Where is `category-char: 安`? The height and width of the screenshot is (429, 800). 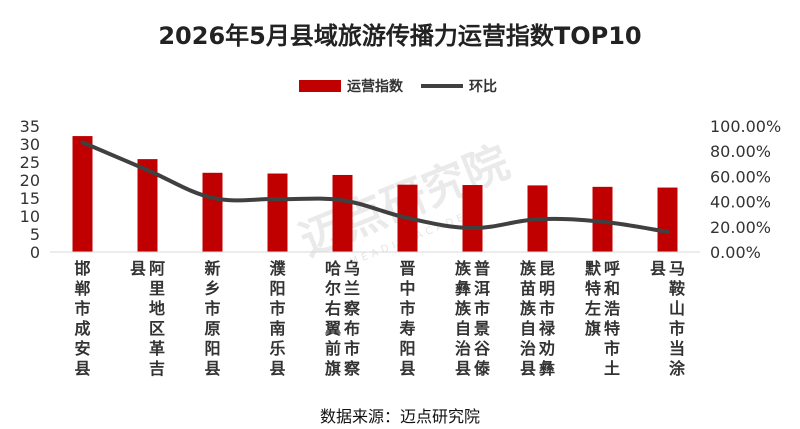
category-char: 安 is located at coordinates (82, 348).